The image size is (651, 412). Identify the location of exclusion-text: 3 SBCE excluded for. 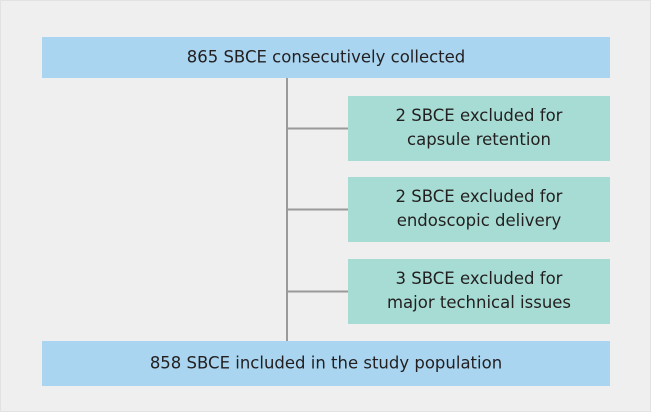
(479, 278).